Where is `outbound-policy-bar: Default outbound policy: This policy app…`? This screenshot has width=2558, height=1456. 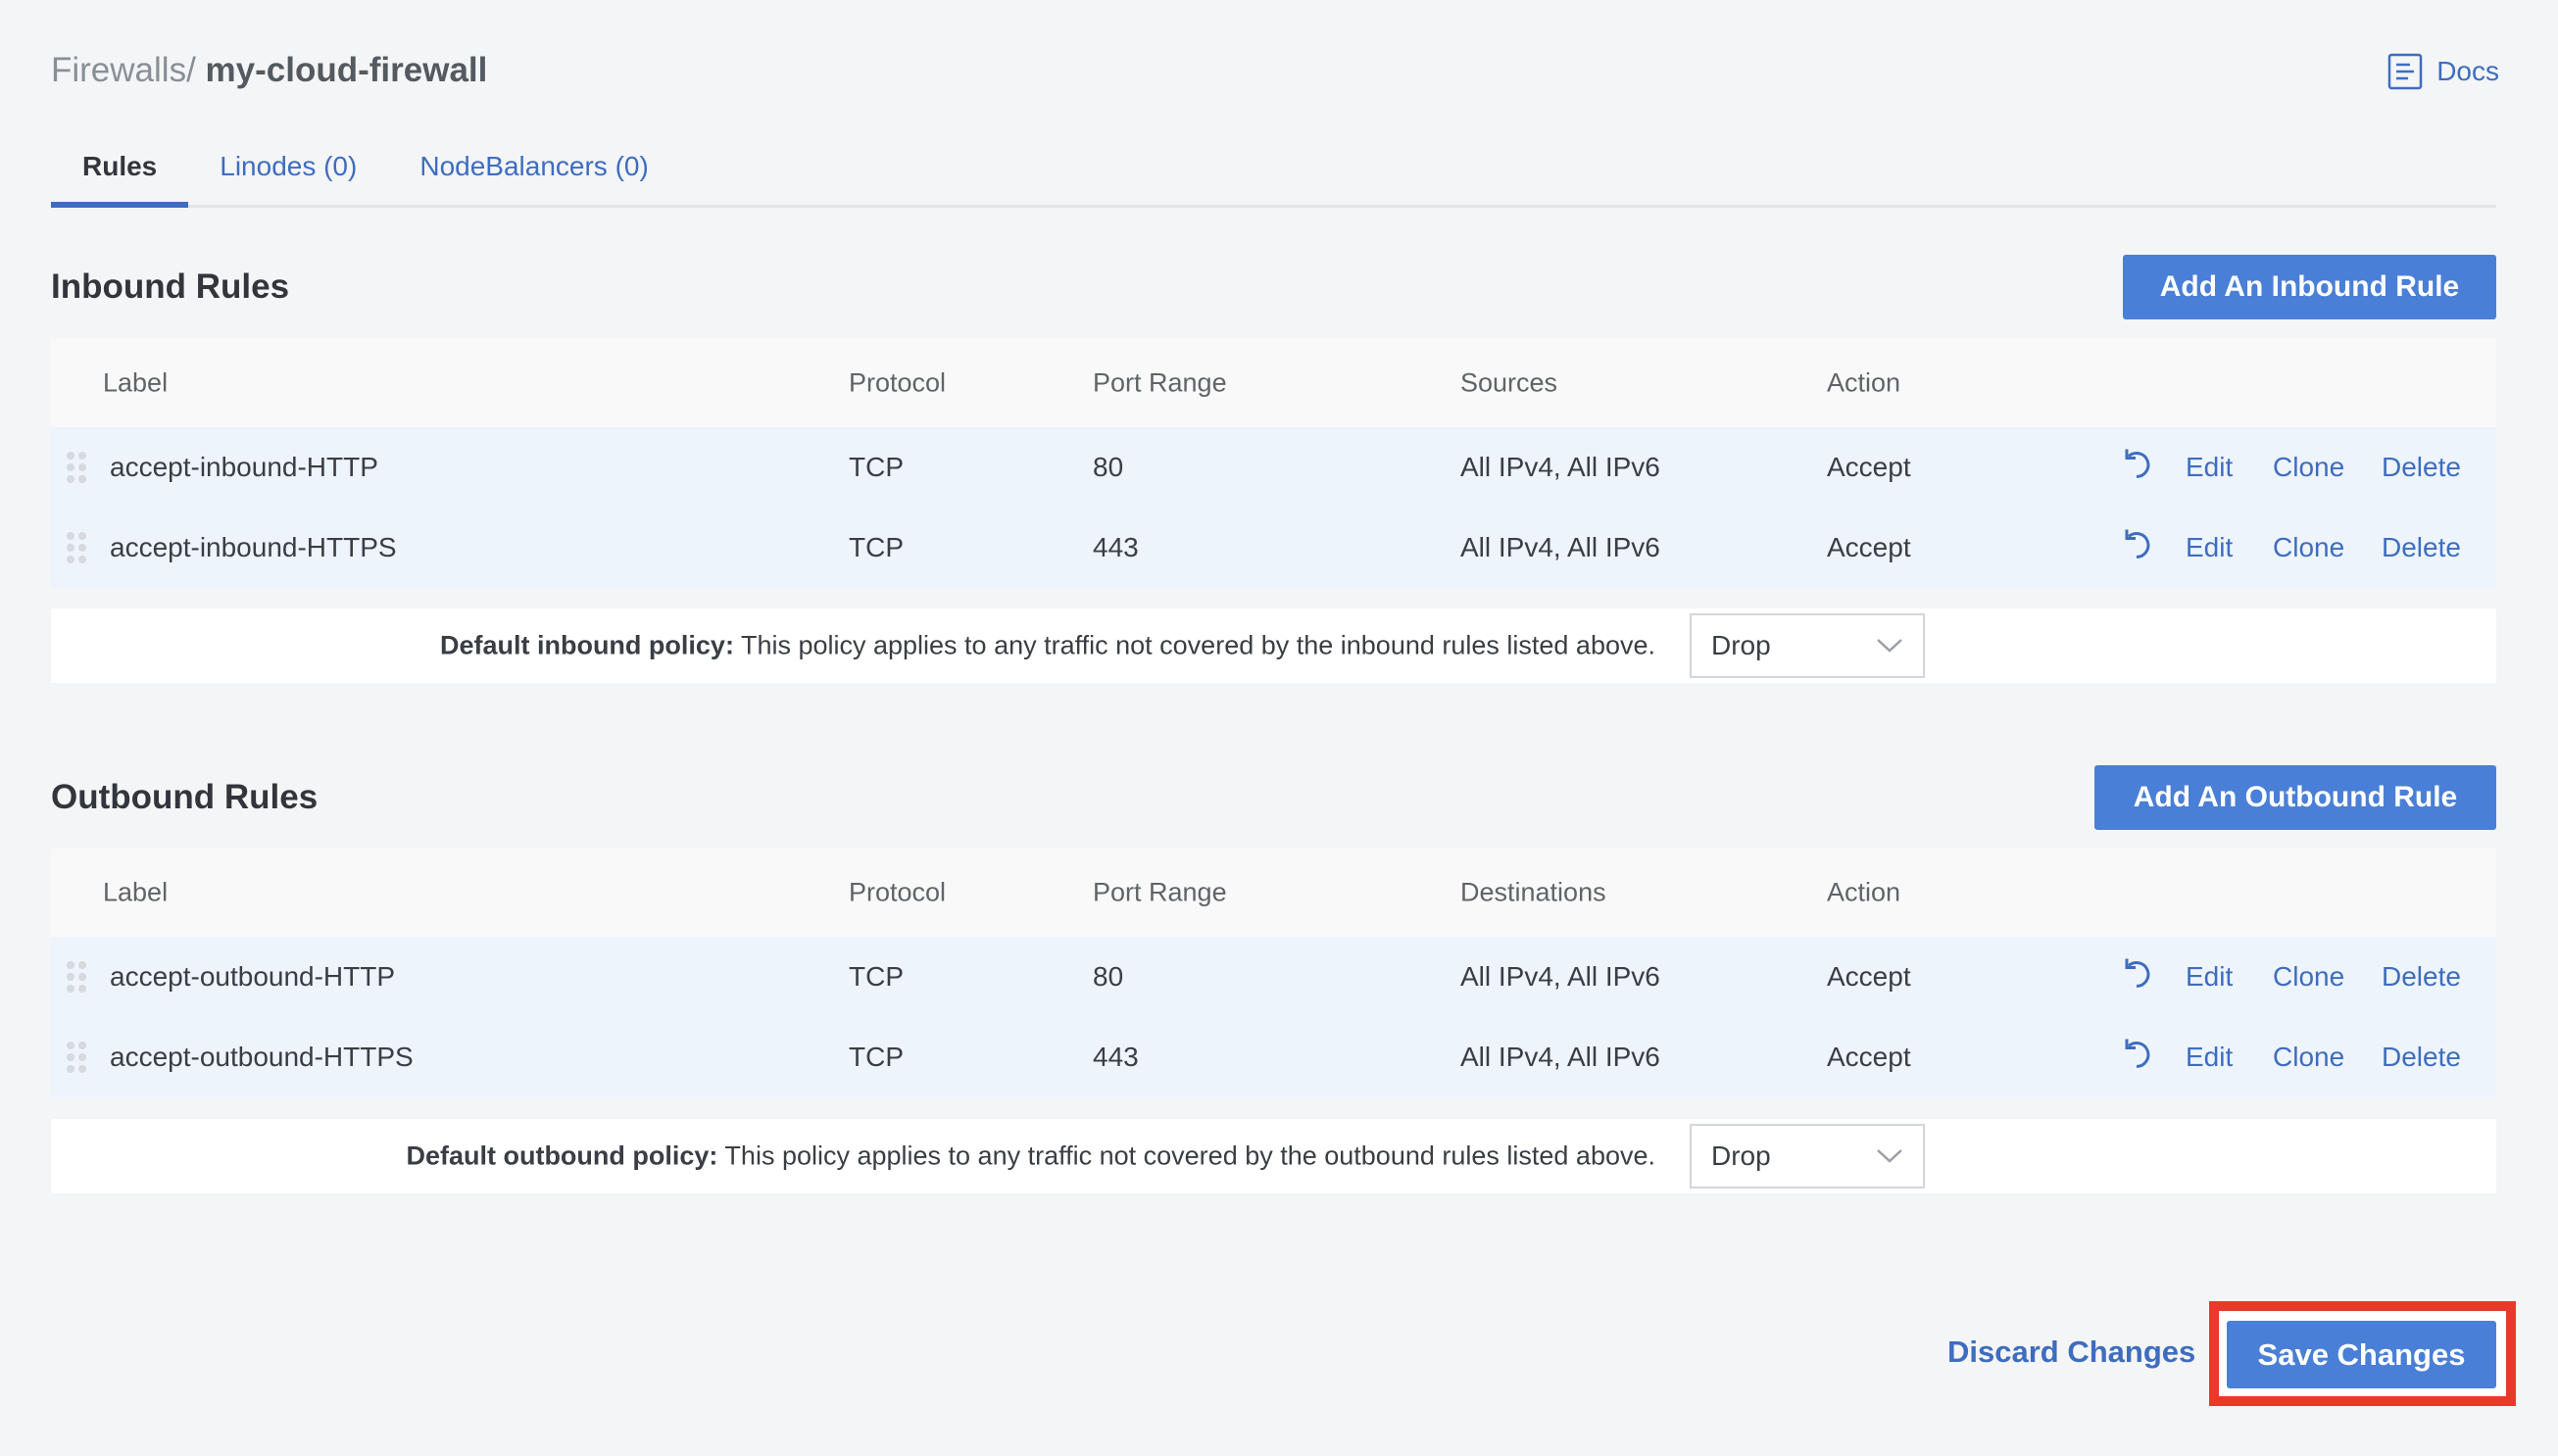 outbound-policy-bar: Default outbound policy: This policy app… is located at coordinates (1273, 1156).